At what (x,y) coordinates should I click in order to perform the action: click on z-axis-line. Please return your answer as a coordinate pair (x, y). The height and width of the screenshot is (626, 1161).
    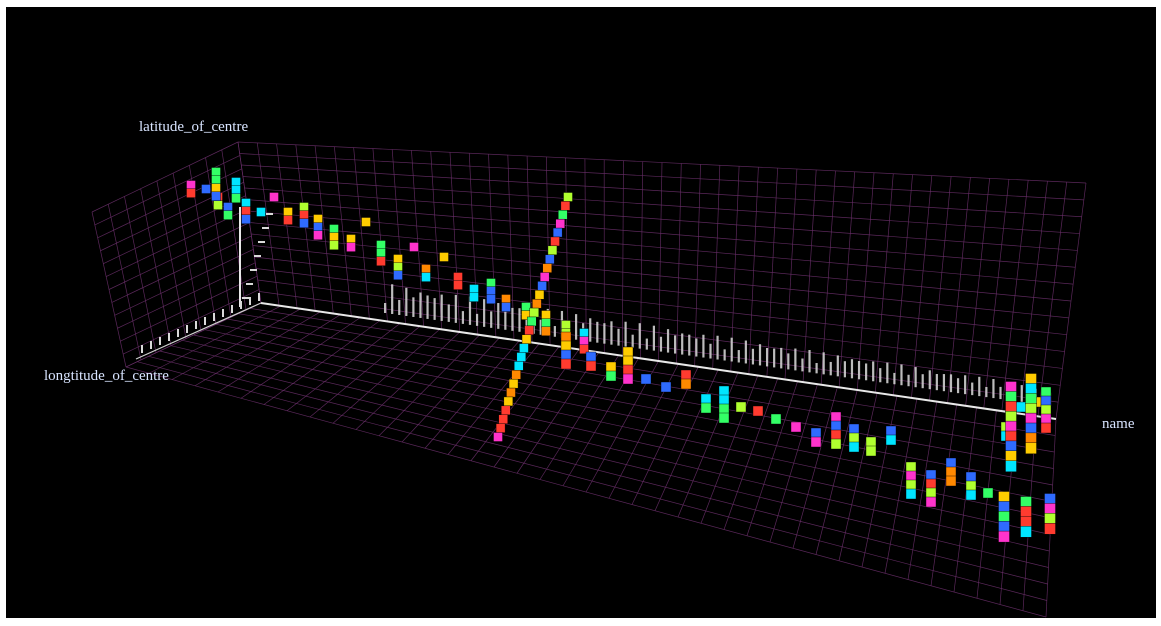
    Looking at the image, I should click on (658, 361).